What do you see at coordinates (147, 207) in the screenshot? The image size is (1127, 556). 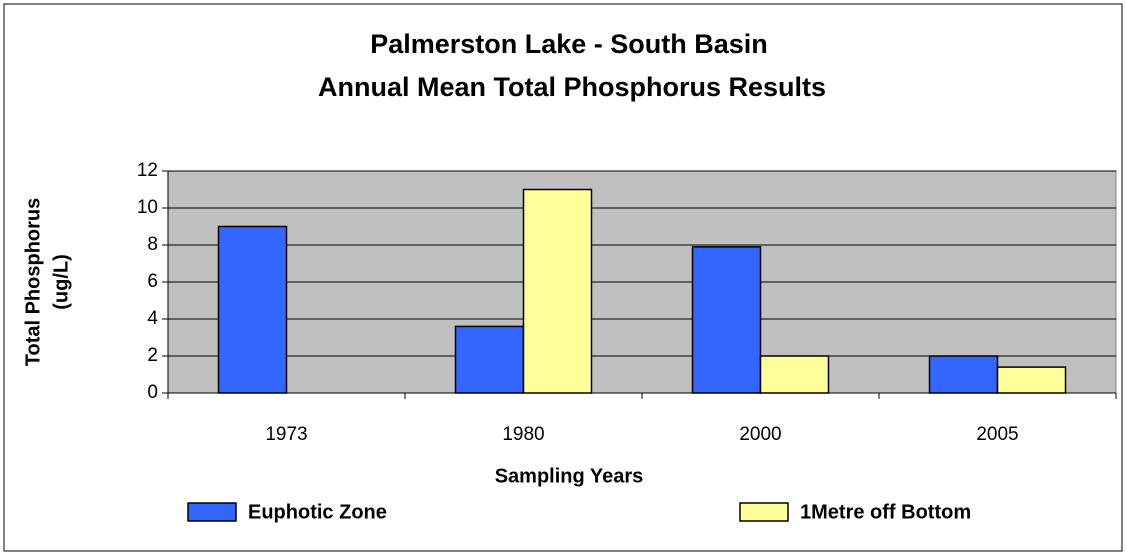 I see `y-tick-label: 10` at bounding box center [147, 207].